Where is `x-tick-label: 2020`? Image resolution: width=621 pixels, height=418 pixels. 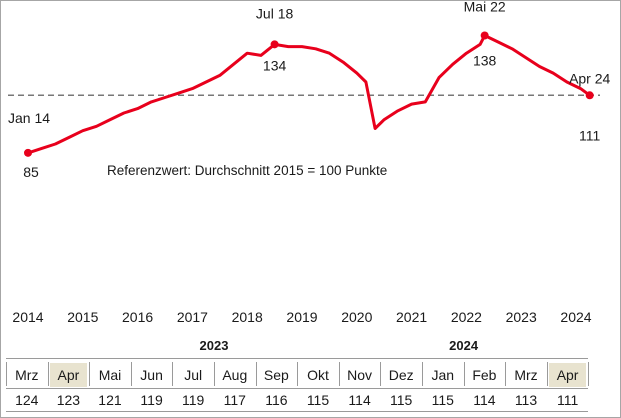
x-tick-label: 2020 is located at coordinates (356, 317).